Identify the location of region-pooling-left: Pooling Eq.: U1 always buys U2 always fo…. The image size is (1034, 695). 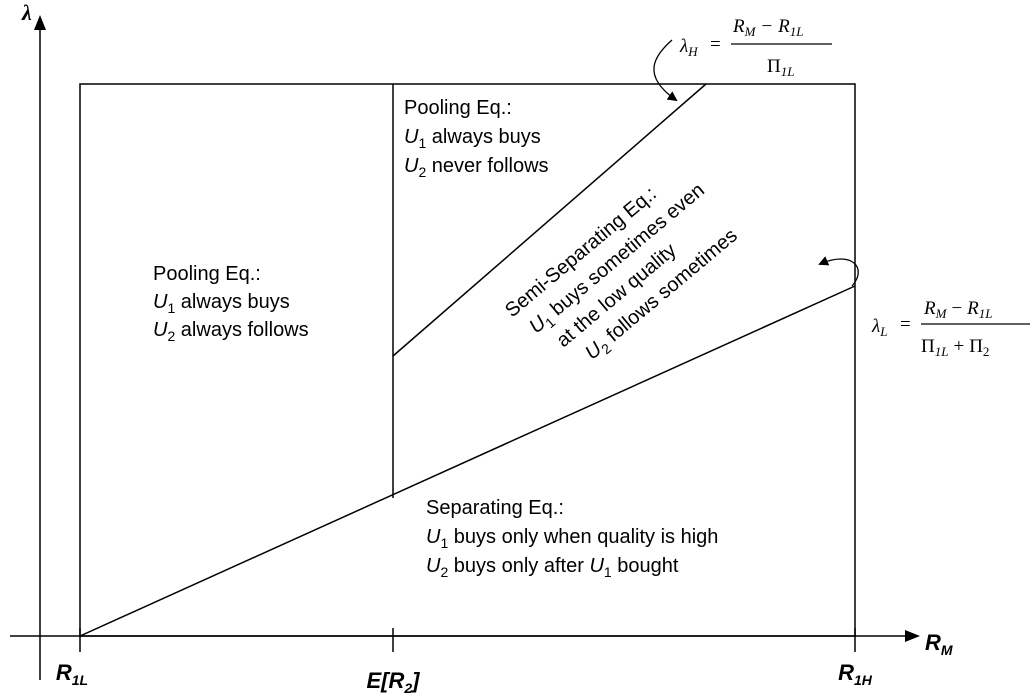
(231, 303).